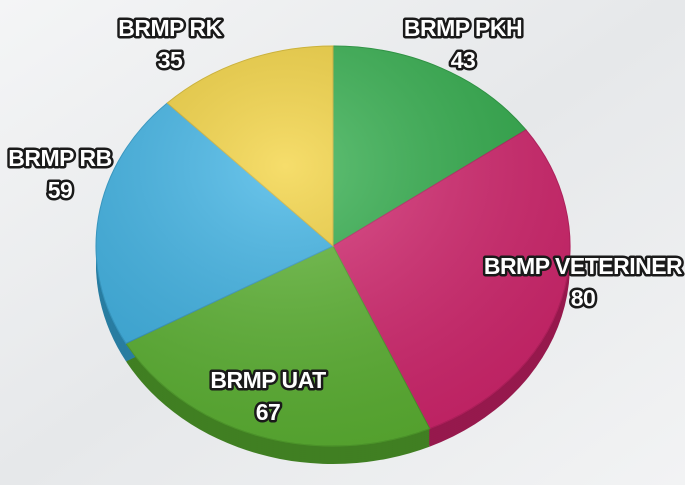 Image resolution: width=685 pixels, height=485 pixels. Describe the element at coordinates (268, 380) in the screenshot. I see `category-label: BRMP UAT` at that location.